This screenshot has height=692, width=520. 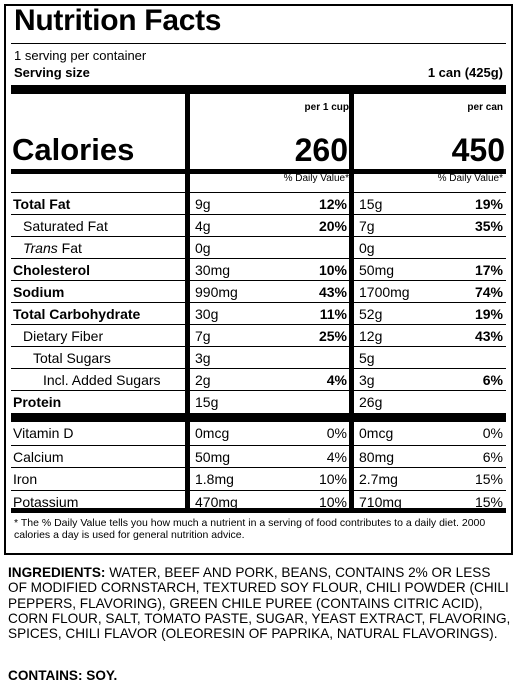 What do you see at coordinates (203, 226) in the screenshot?
I see `amount-per-cup: 4g` at bounding box center [203, 226].